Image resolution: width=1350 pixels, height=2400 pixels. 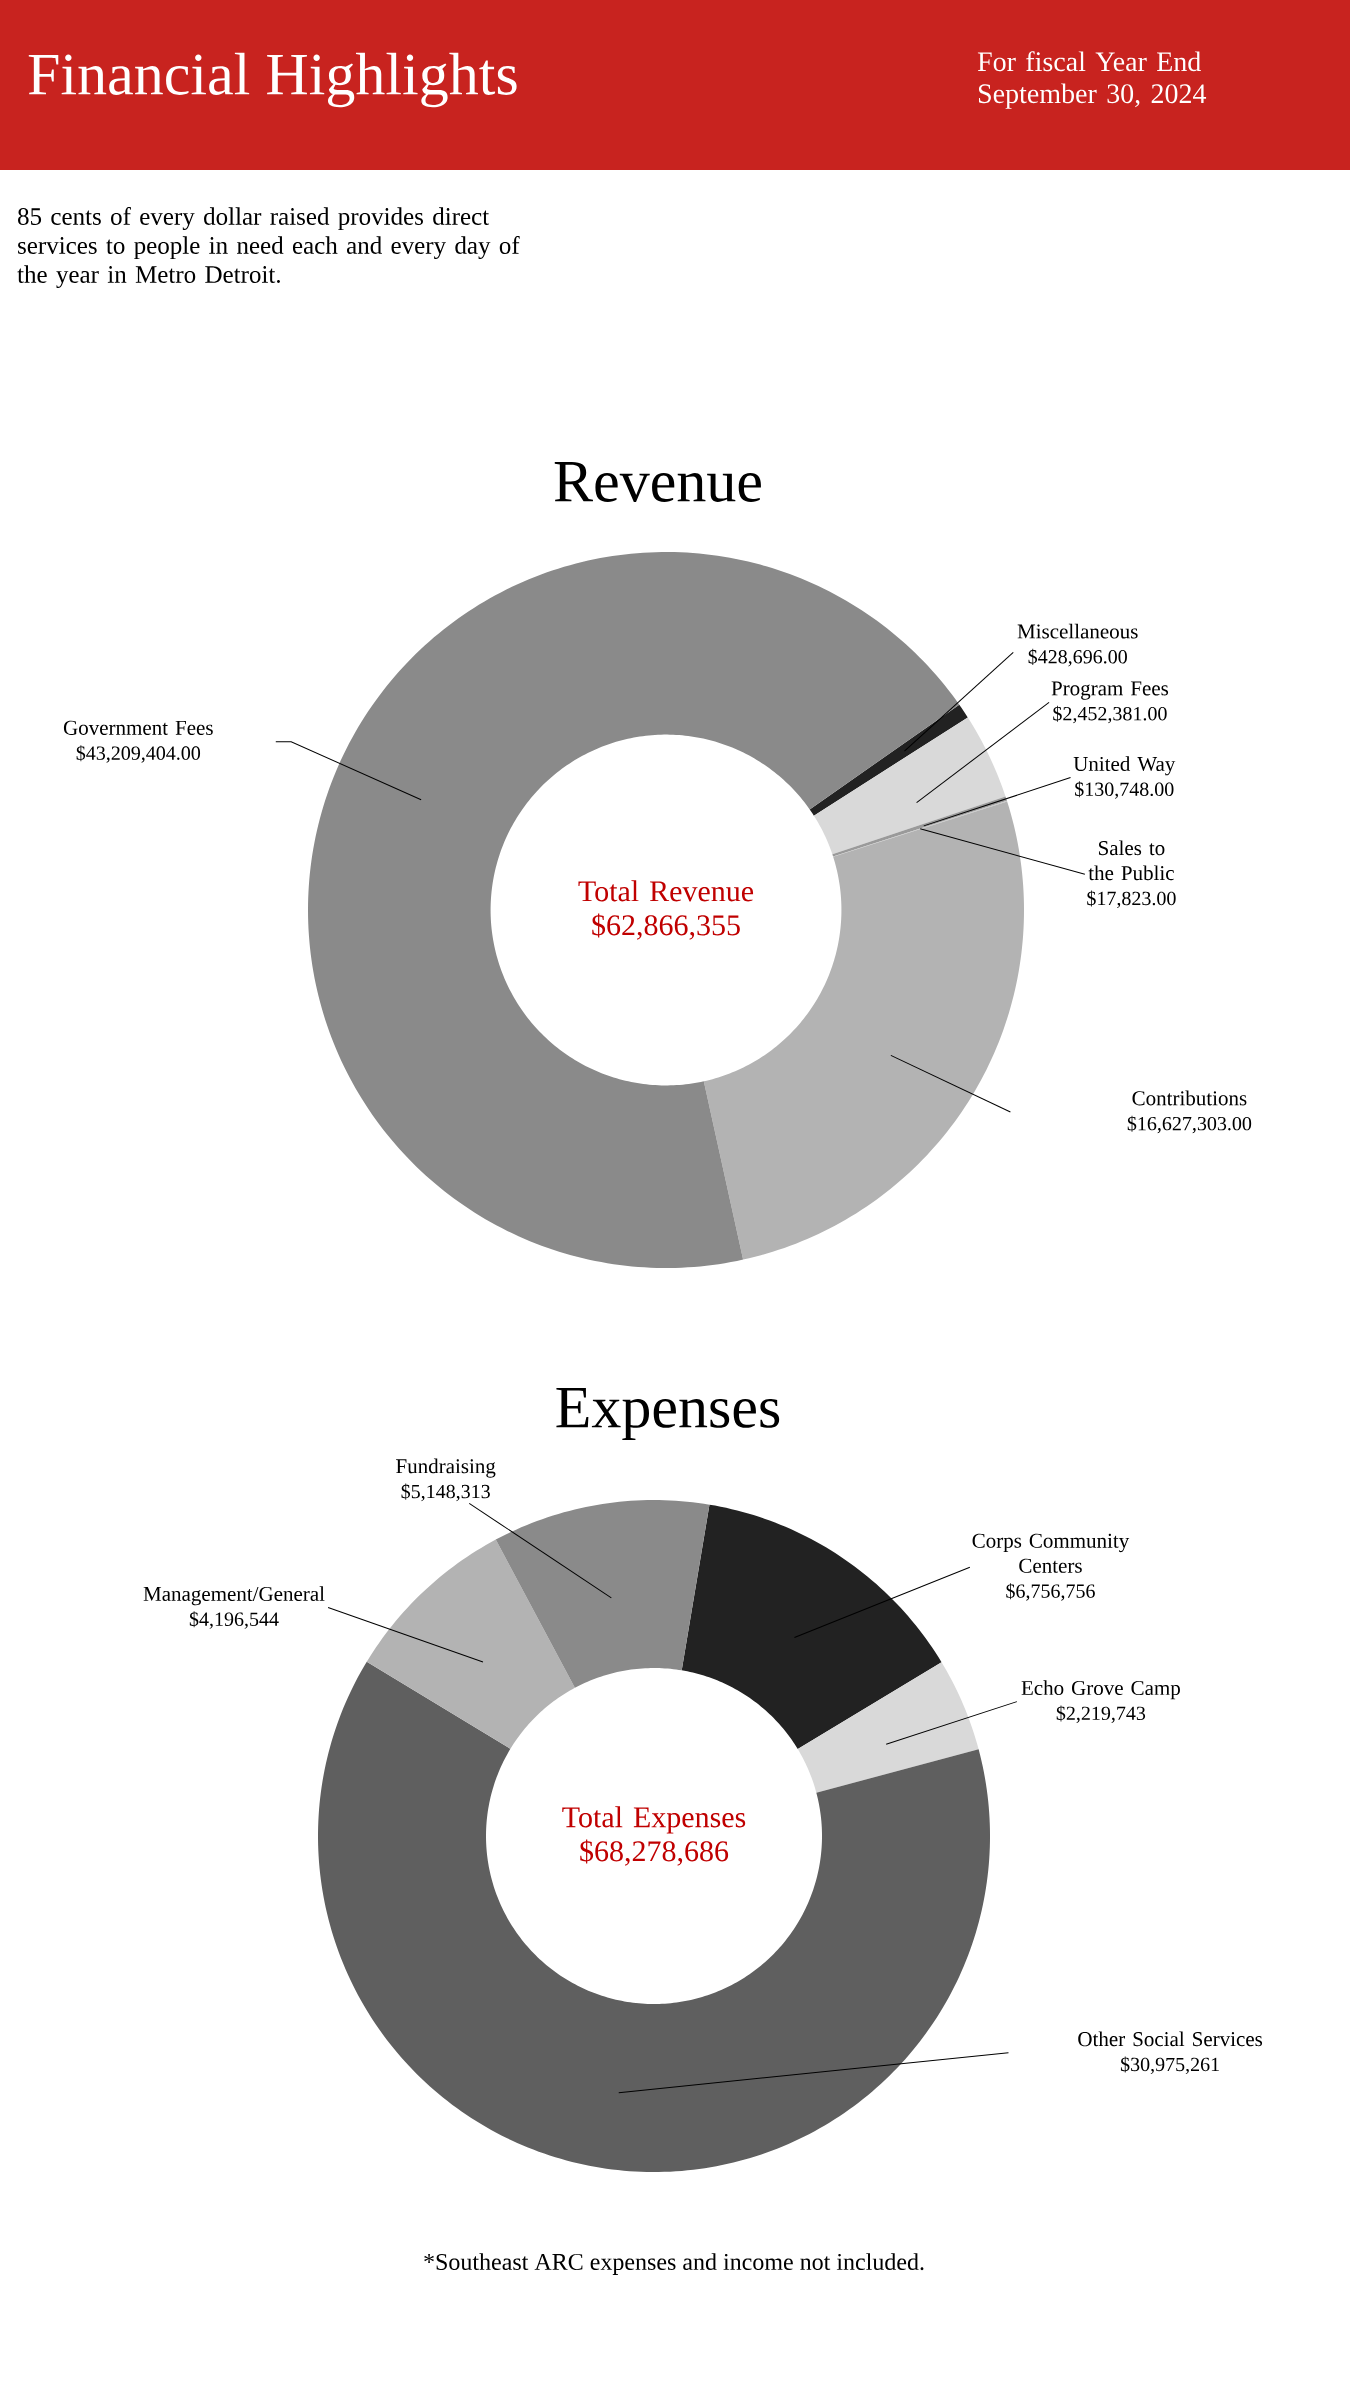 I want to click on text: Financial Highlights, so click(x=272, y=80).